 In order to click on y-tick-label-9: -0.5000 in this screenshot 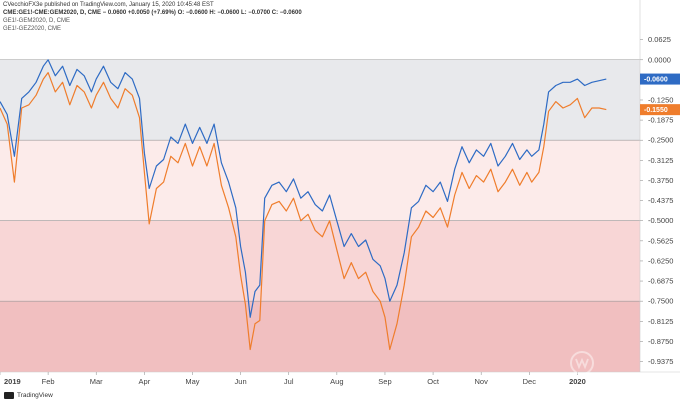, I will do `click(660, 220)`.